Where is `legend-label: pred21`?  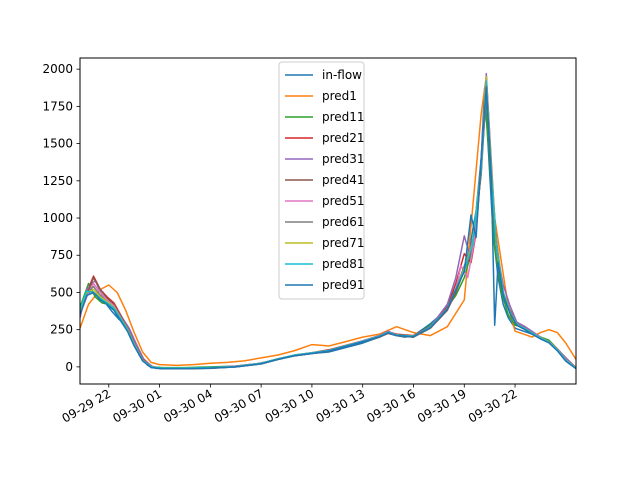
legend-label: pred21 is located at coordinates (343, 138).